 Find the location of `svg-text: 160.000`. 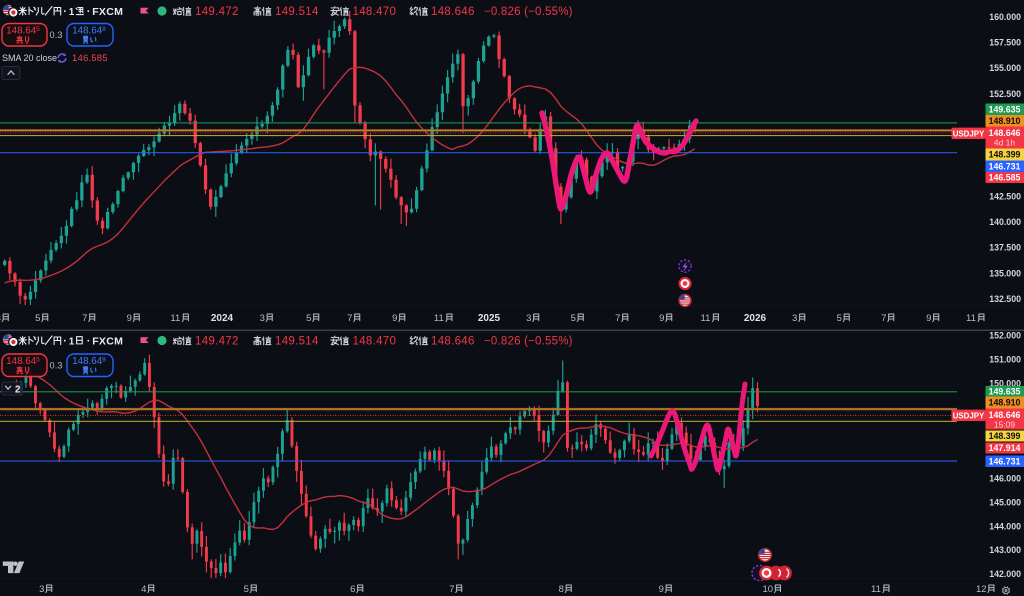

svg-text: 160.000 is located at coordinates (1005, 17).